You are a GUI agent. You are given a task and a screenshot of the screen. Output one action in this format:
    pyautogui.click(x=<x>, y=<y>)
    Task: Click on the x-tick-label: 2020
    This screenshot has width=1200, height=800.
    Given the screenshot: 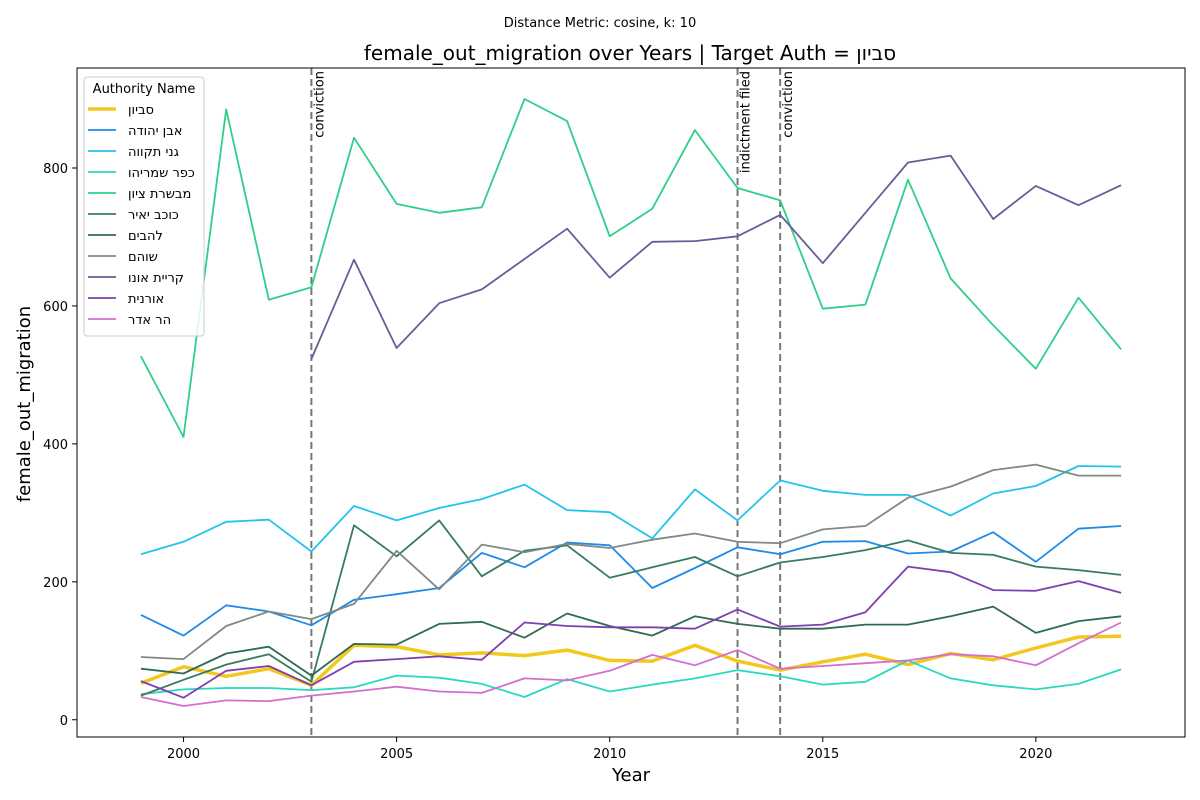 What is the action you would take?
    pyautogui.click(x=1035, y=754)
    